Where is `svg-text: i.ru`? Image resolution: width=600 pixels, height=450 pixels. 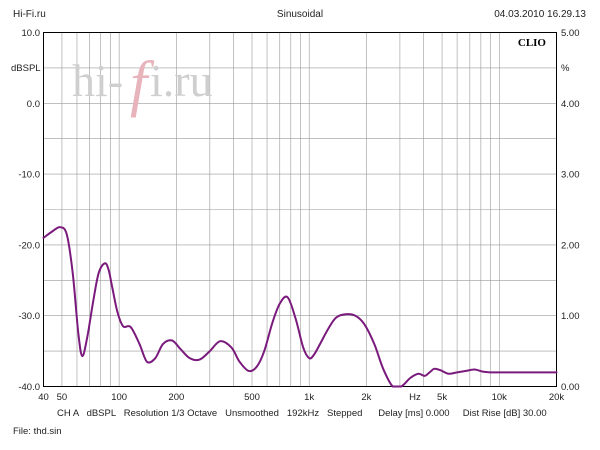 svg-text: i.ru is located at coordinates (181, 80).